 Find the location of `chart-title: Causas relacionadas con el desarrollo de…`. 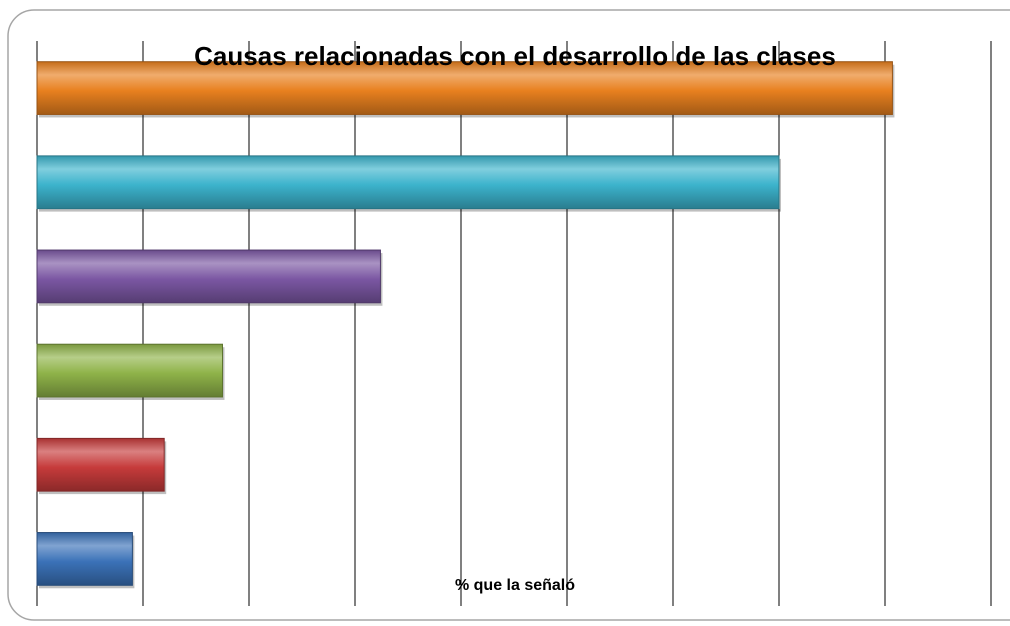

chart-title: Causas relacionadas con el desarrollo de… is located at coordinates (515, 56).